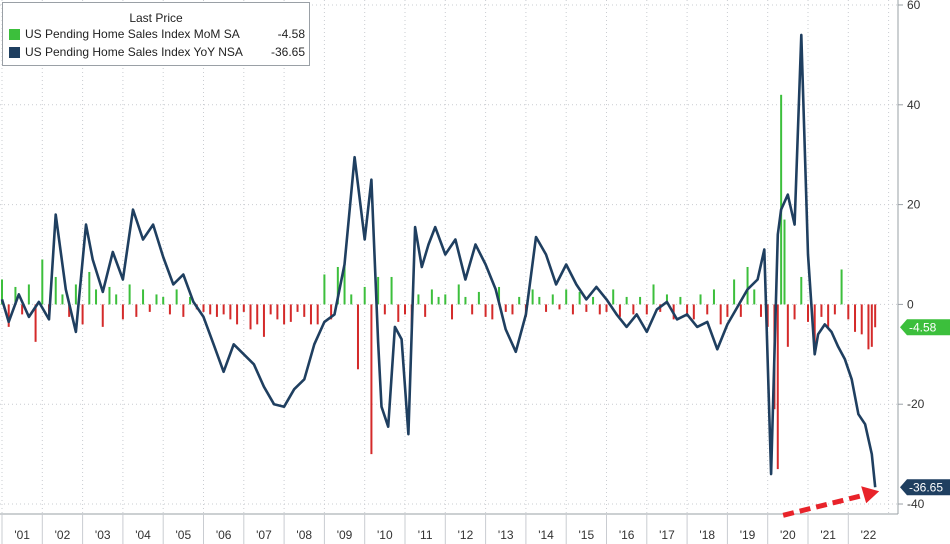 This screenshot has height=544, width=950. I want to click on x-tick-label: '05, so click(184, 535).